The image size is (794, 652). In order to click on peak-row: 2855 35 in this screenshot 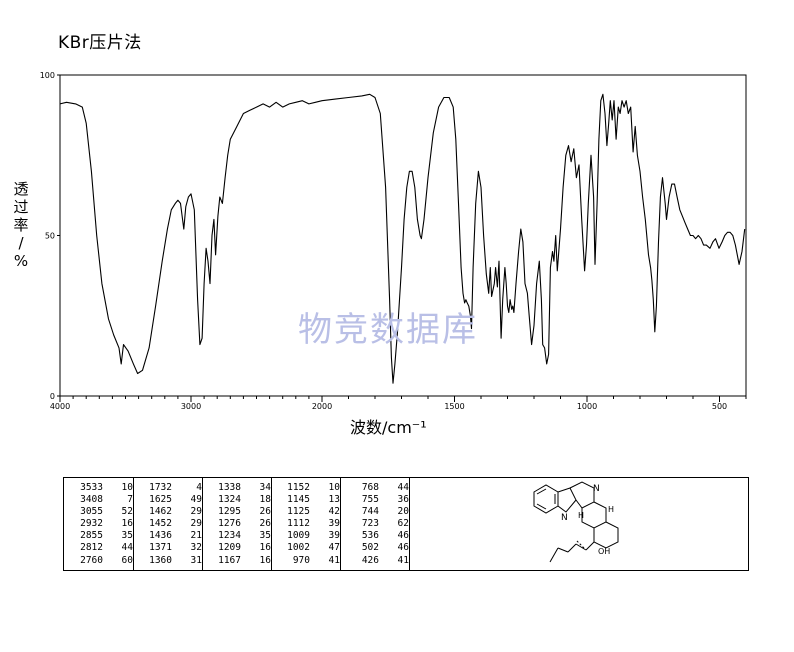, I will do `click(100, 536)`.